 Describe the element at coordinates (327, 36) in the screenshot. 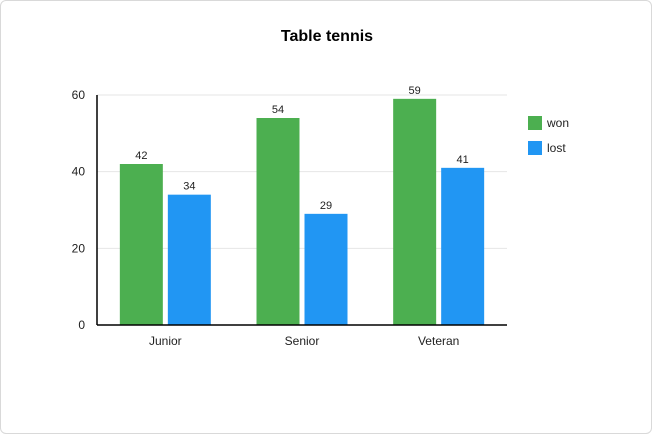

I see `chart-title: Table tennis` at that location.